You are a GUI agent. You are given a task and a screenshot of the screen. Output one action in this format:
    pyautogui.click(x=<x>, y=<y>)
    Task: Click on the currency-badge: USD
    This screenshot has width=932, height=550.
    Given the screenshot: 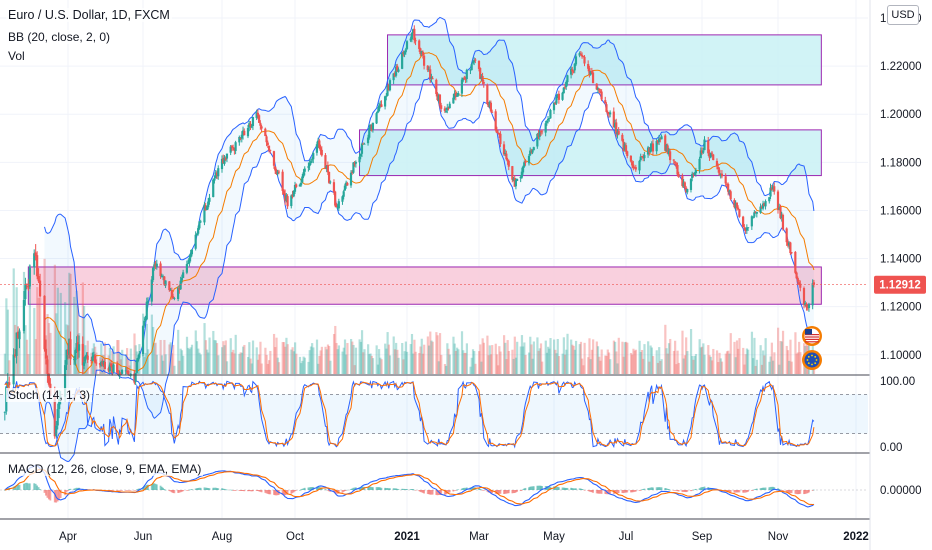 What is the action you would take?
    pyautogui.click(x=903, y=15)
    